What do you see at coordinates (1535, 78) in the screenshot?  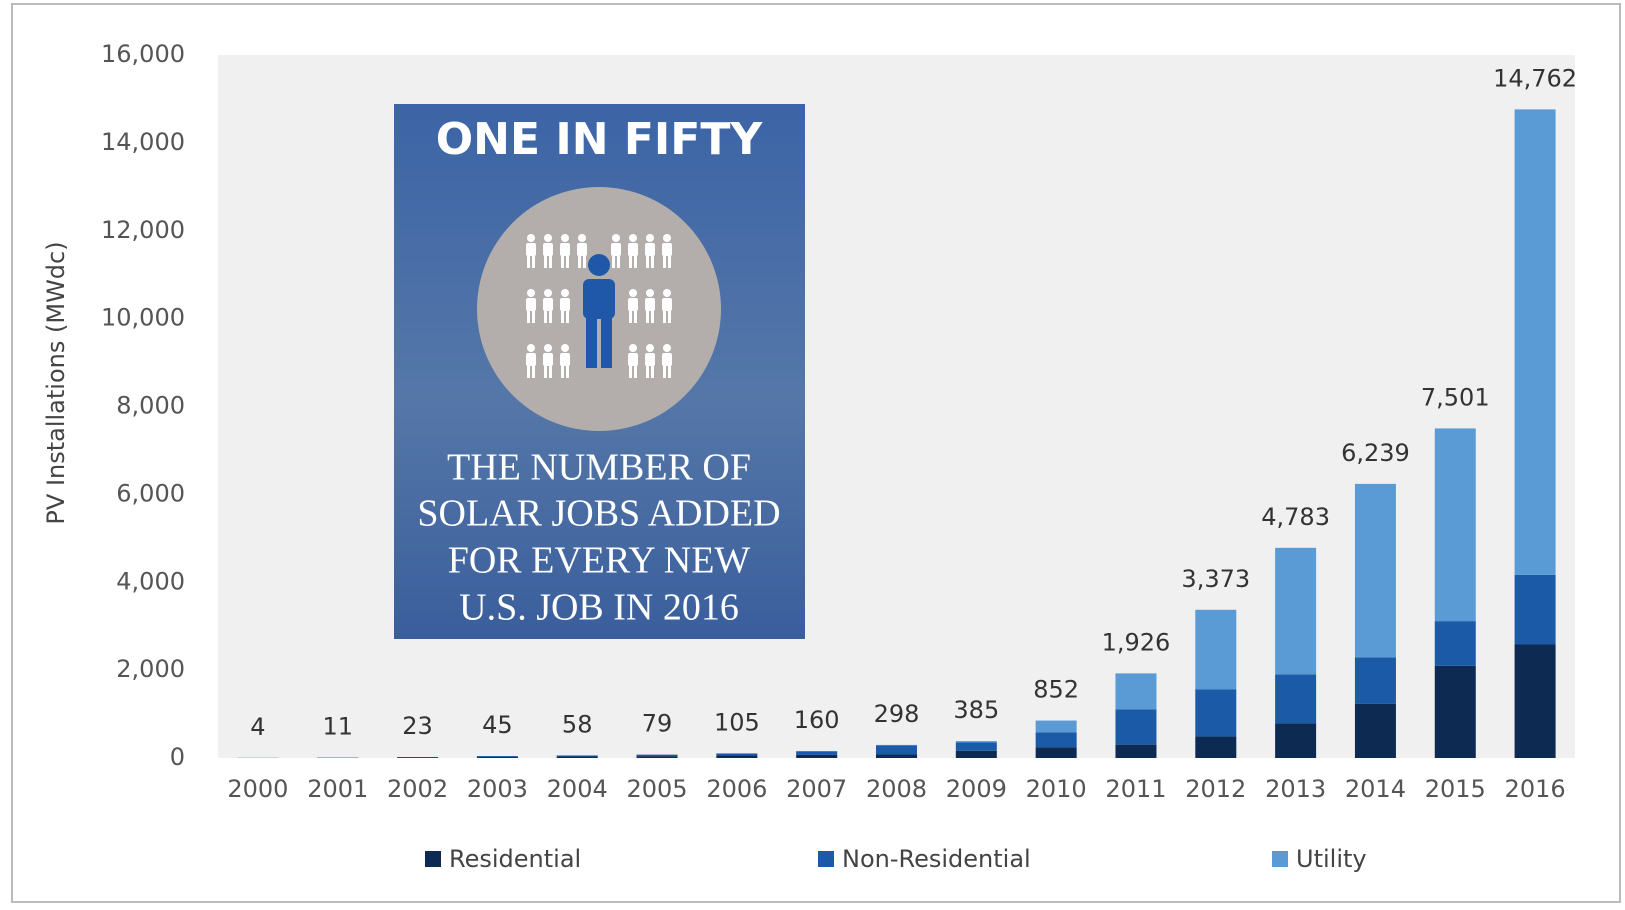 I see `total-label: 14,762` at bounding box center [1535, 78].